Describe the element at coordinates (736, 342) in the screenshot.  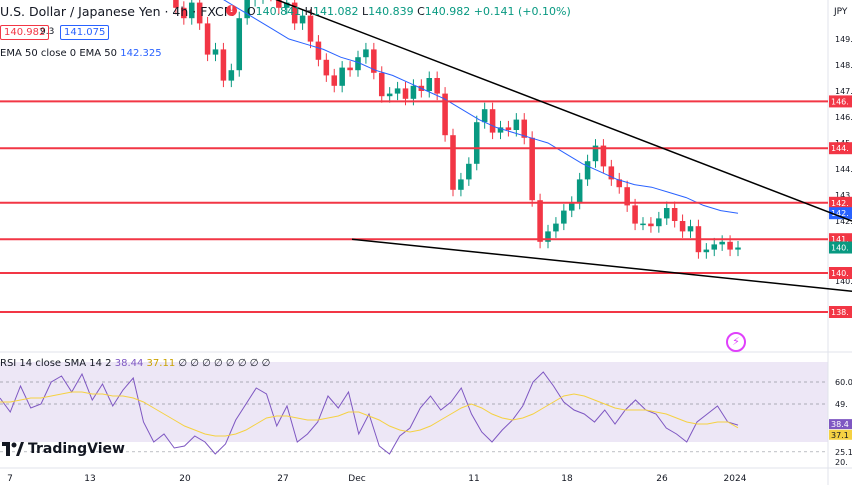
I see `lightning-icon: ⚡` at that location.